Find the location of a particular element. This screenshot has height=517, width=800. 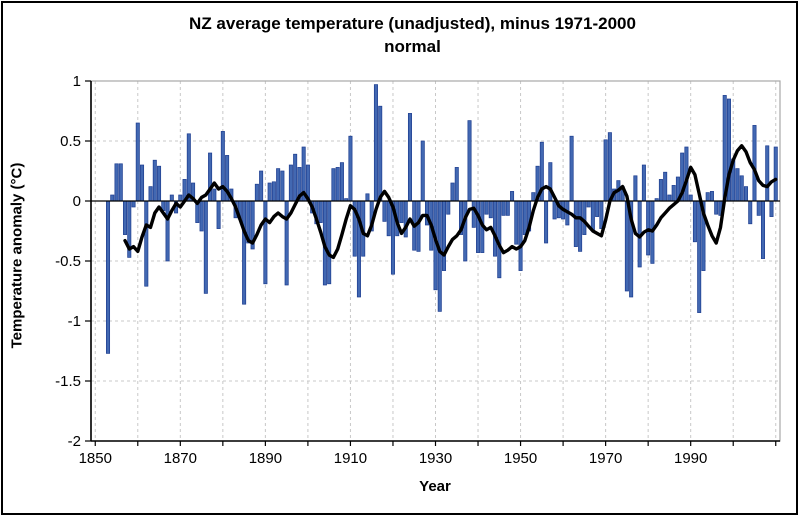

x-tick-label: 1970 is located at coordinates (605, 458).